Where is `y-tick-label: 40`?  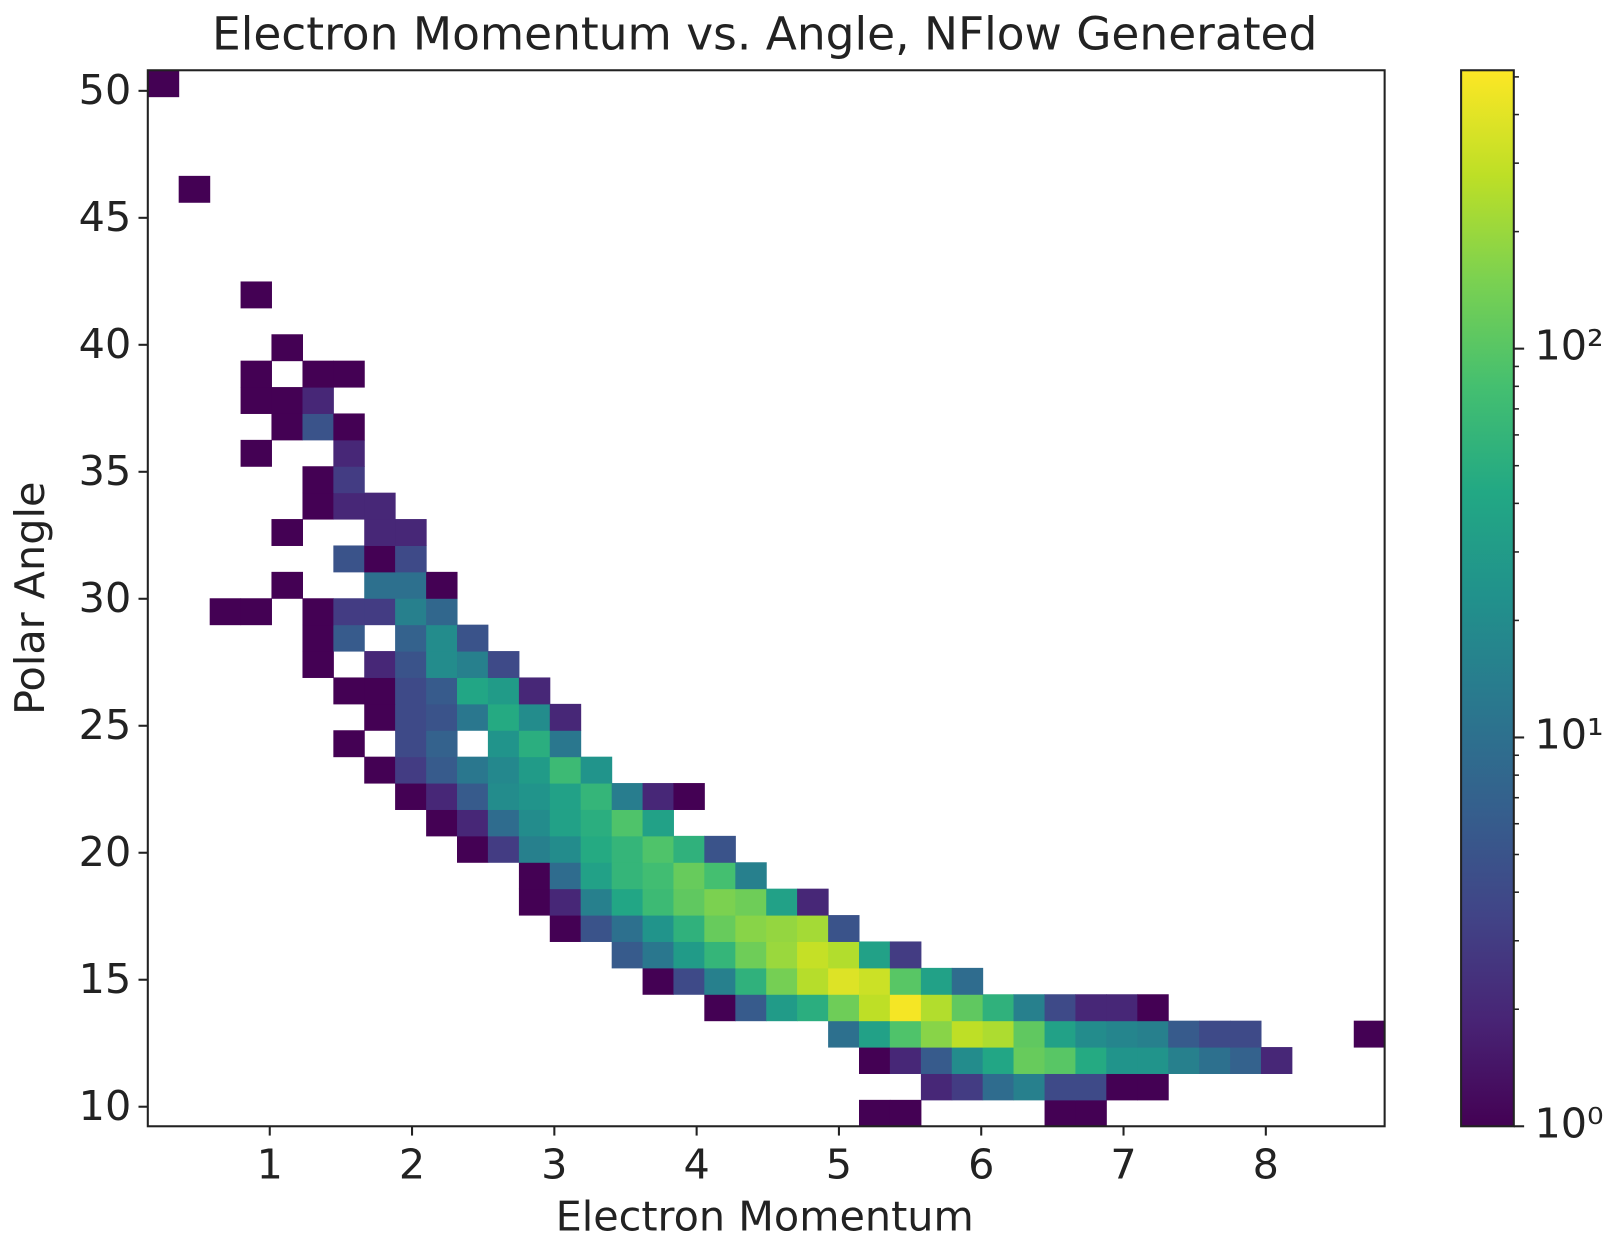
y-tick-label: 40 is located at coordinates (105, 344).